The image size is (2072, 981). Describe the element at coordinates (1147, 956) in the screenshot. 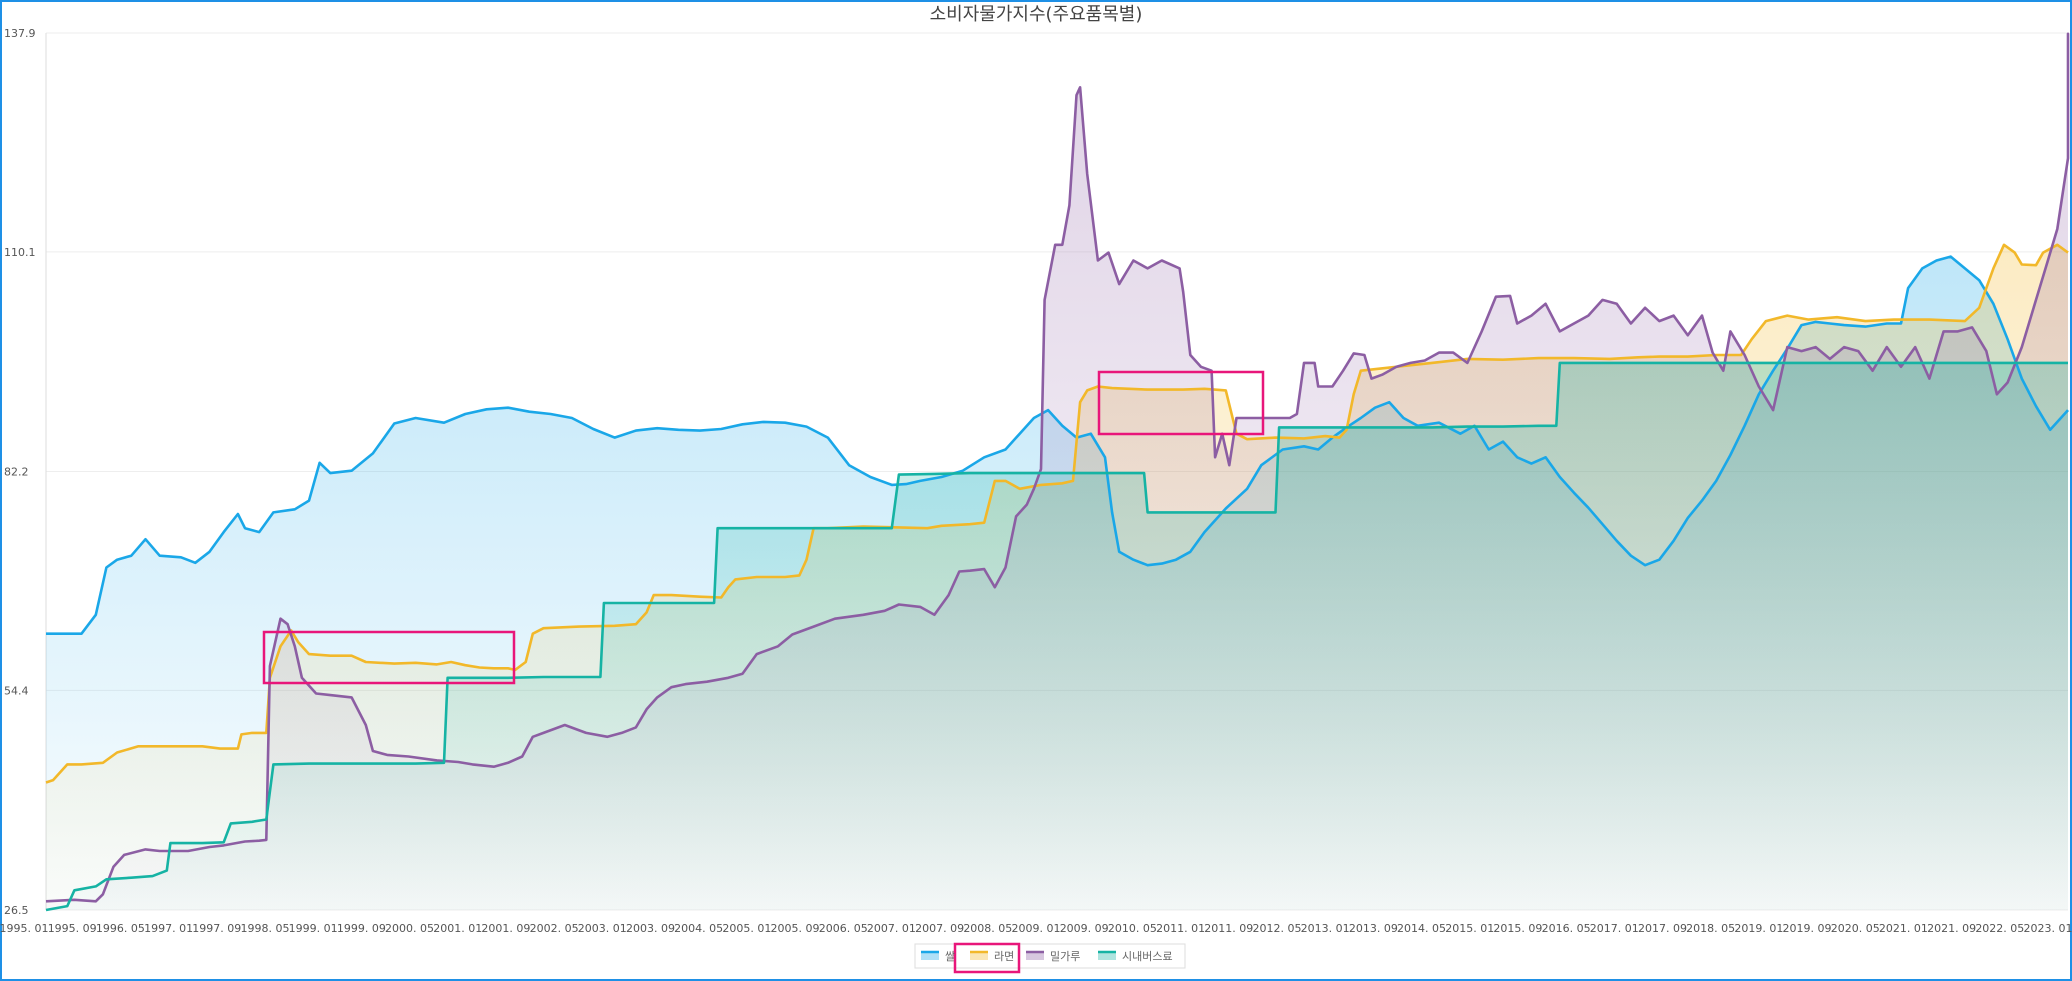

I see `legend-label: 시내버스료` at that location.